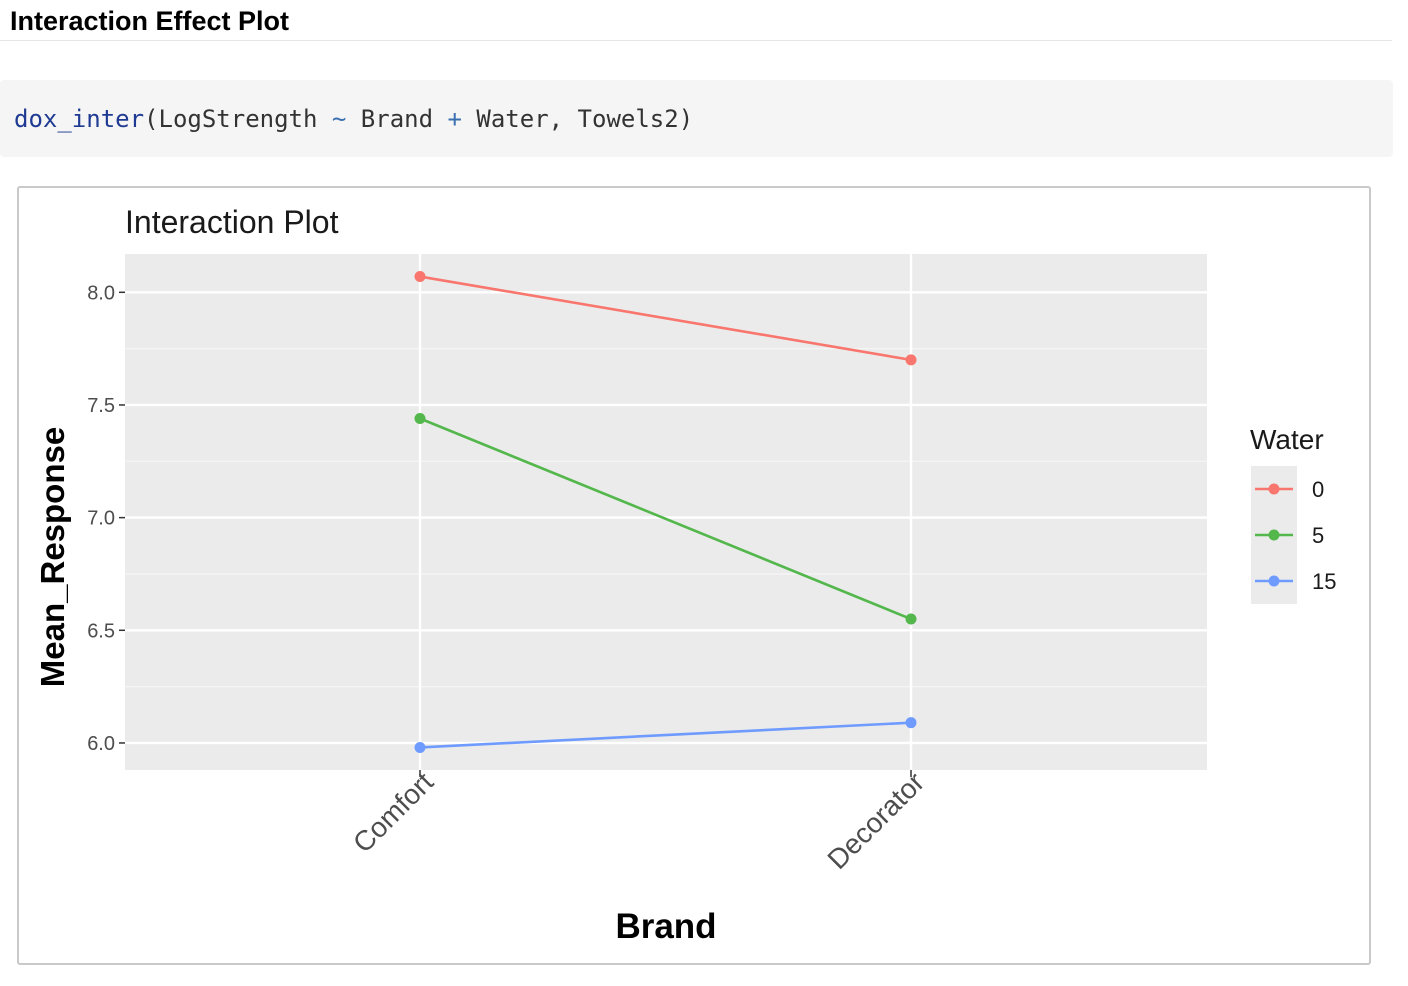 This screenshot has height=986, width=1408. What do you see at coordinates (232, 222) in the screenshot?
I see `chart-title: Interaction Plot` at bounding box center [232, 222].